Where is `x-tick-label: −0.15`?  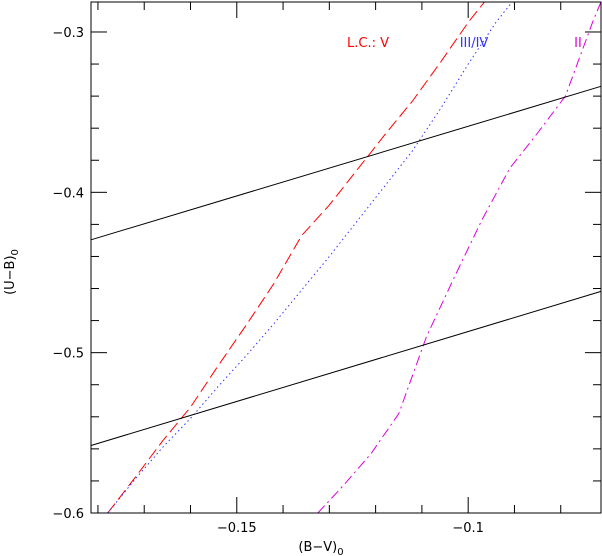 x-tick-label: −0.15 is located at coordinates (237, 528).